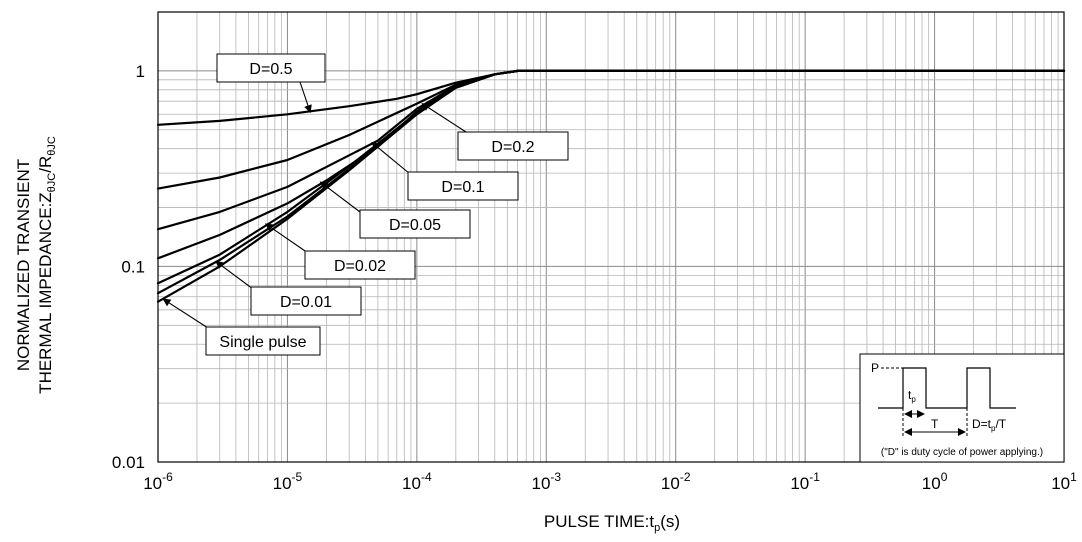  I want to click on inset-d-formula: D=tp/T, so click(989, 425).